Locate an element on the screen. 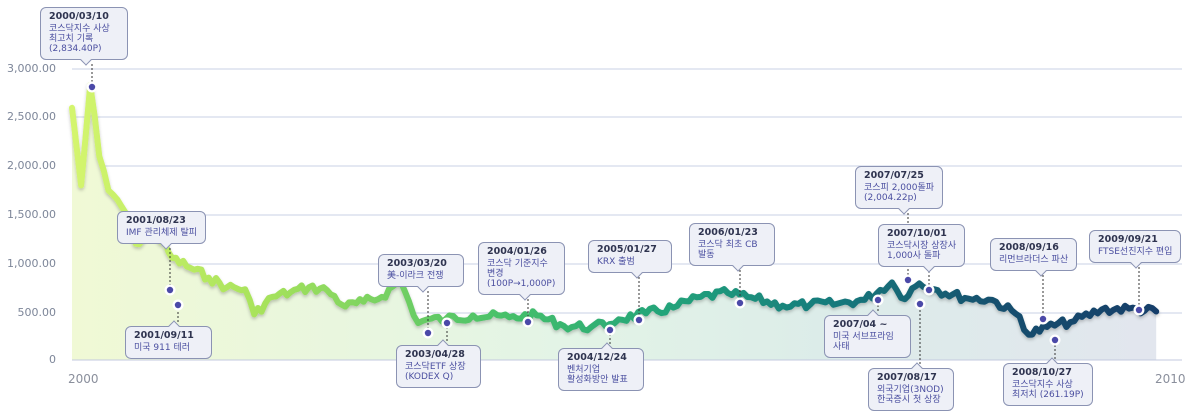 The height and width of the screenshot is (419, 1200). event-date: 2007/07/25 is located at coordinates (894, 175).